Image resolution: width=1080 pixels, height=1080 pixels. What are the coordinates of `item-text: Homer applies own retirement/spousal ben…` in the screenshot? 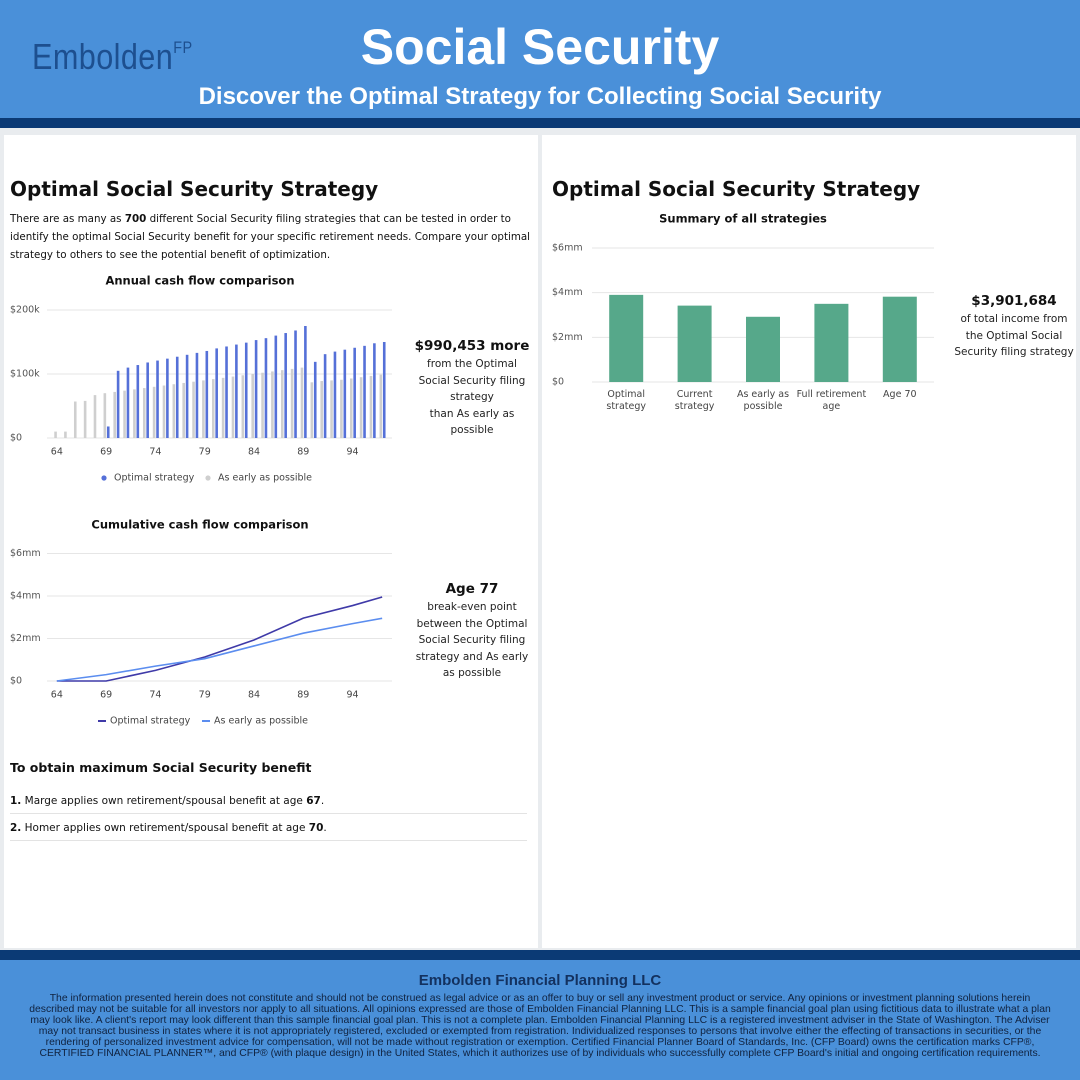 It's located at (165, 828).